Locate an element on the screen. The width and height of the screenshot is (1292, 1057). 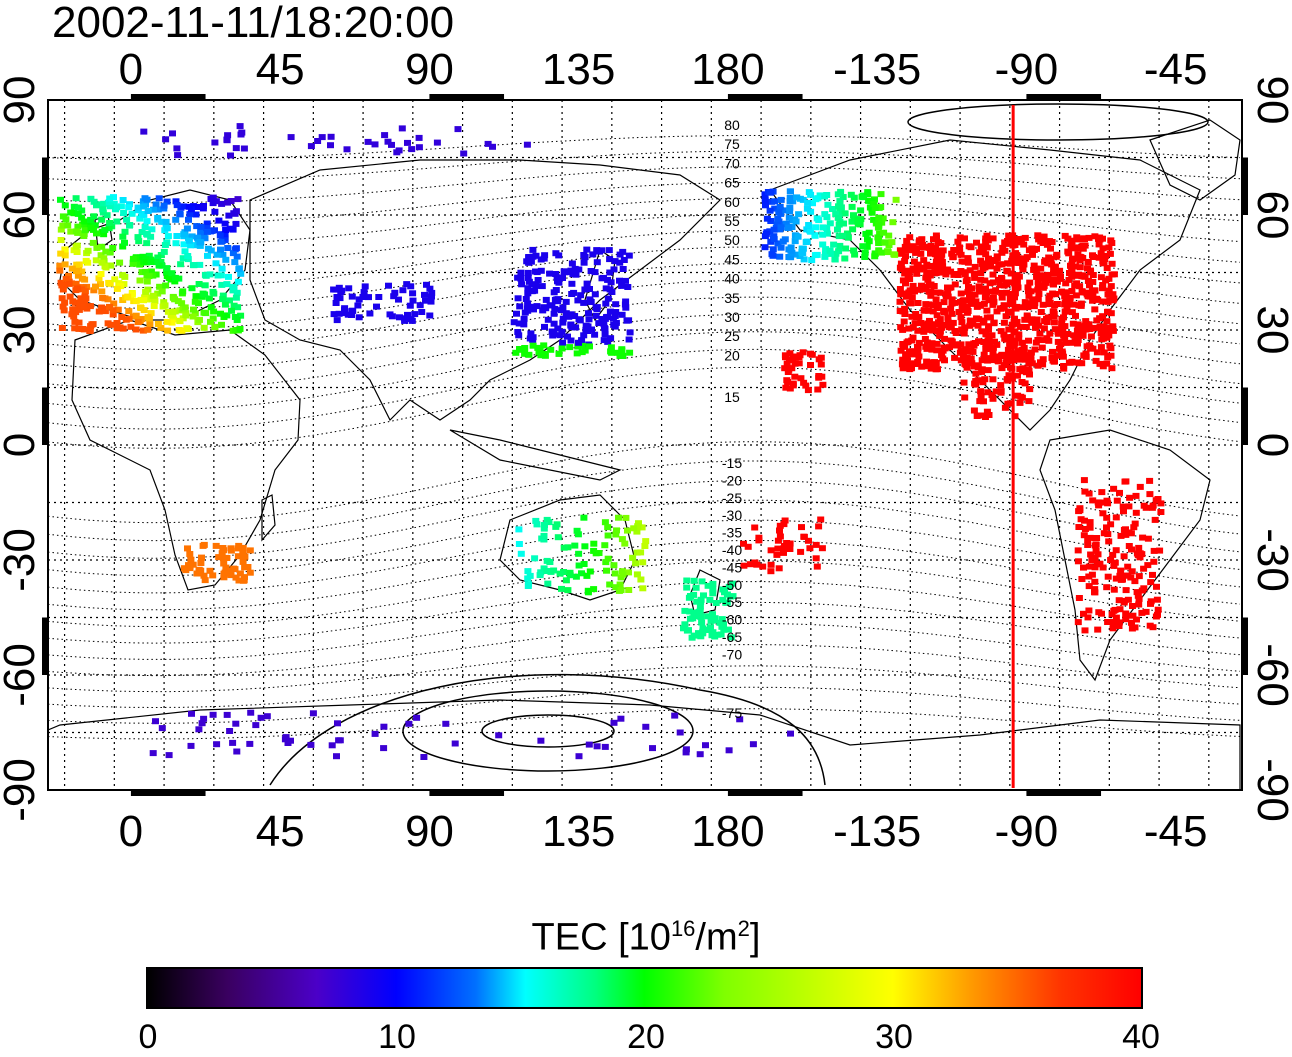
colorbar-title-exp1: 16 is located at coordinates (683, 928).